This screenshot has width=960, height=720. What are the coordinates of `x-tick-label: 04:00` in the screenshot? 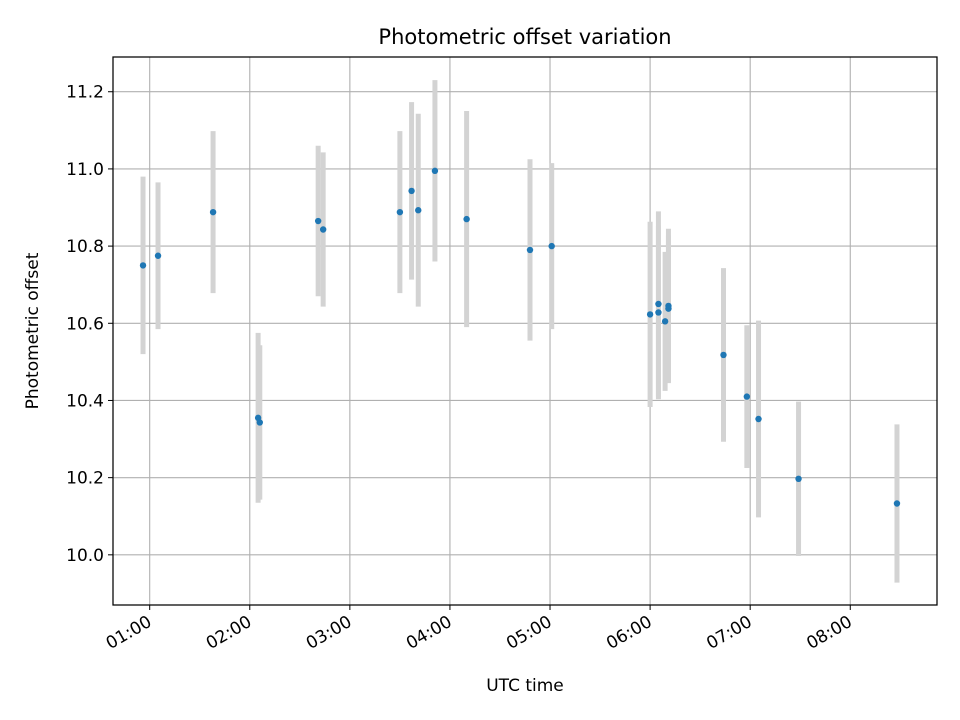 It's located at (429, 633).